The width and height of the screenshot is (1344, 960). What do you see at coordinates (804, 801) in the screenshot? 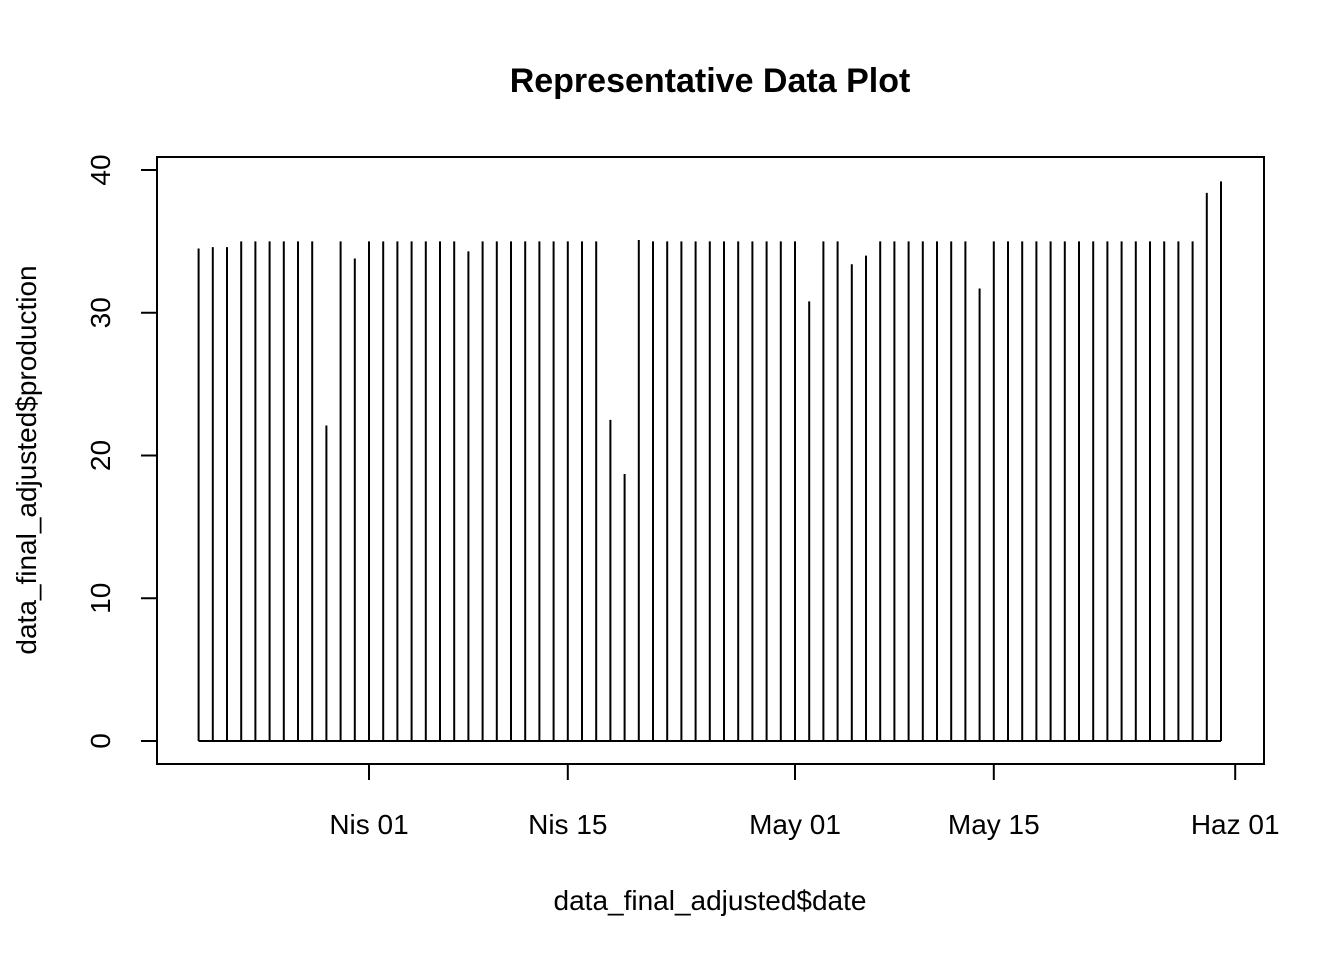
I see `x-axis: Nis 01 Nis 15 May 01 May 15 Haz 01` at bounding box center [804, 801].